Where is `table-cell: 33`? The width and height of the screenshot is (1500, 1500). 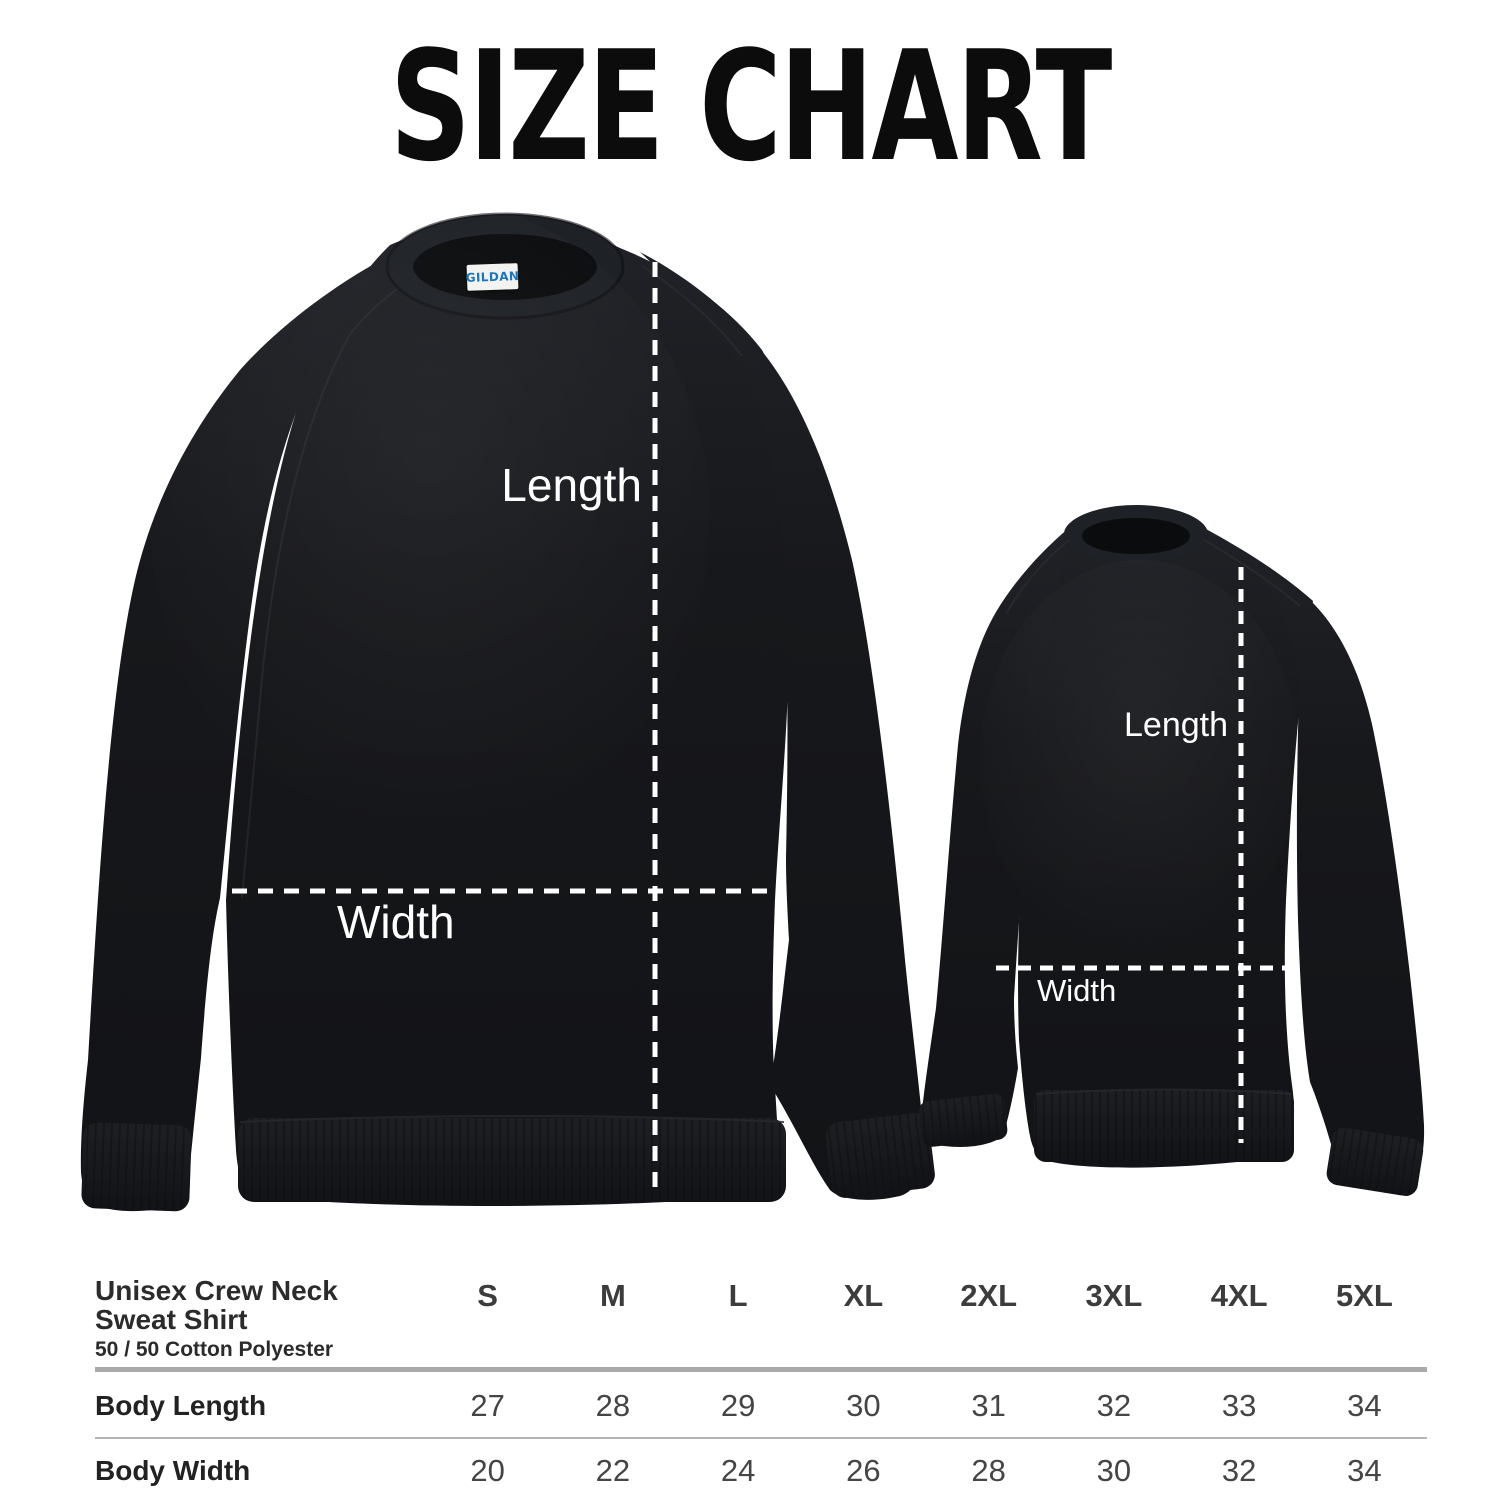
table-cell: 33 is located at coordinates (1239, 1405).